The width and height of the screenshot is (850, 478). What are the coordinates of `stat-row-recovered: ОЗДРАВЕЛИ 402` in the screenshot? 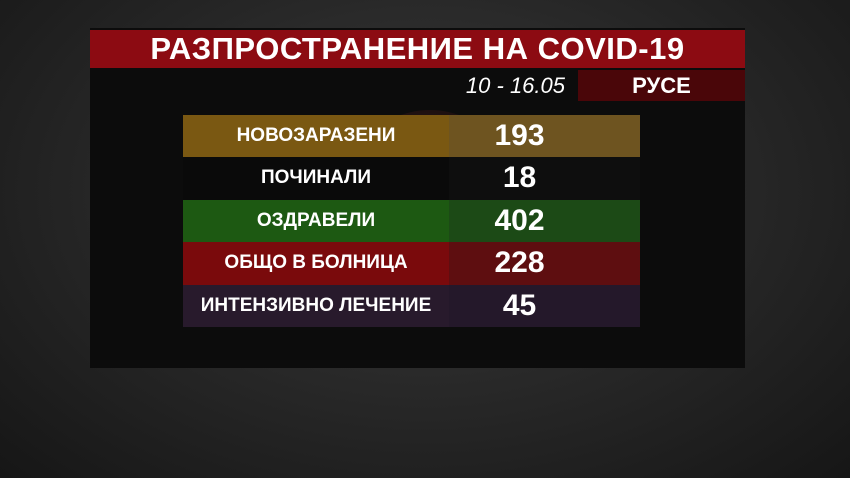 It's located at (411, 221).